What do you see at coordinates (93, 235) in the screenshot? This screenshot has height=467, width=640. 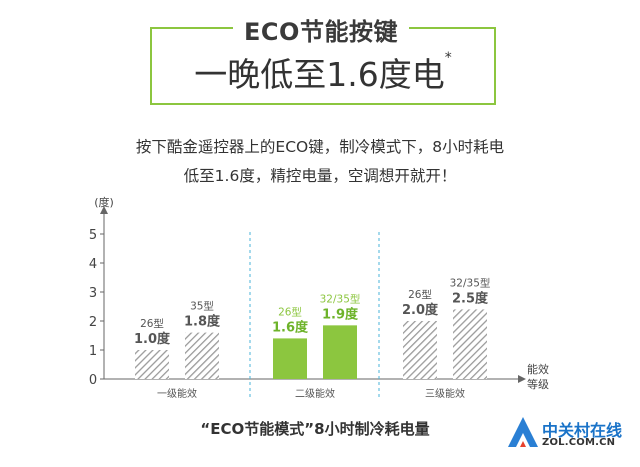 I see `y-tick-label: 5` at bounding box center [93, 235].